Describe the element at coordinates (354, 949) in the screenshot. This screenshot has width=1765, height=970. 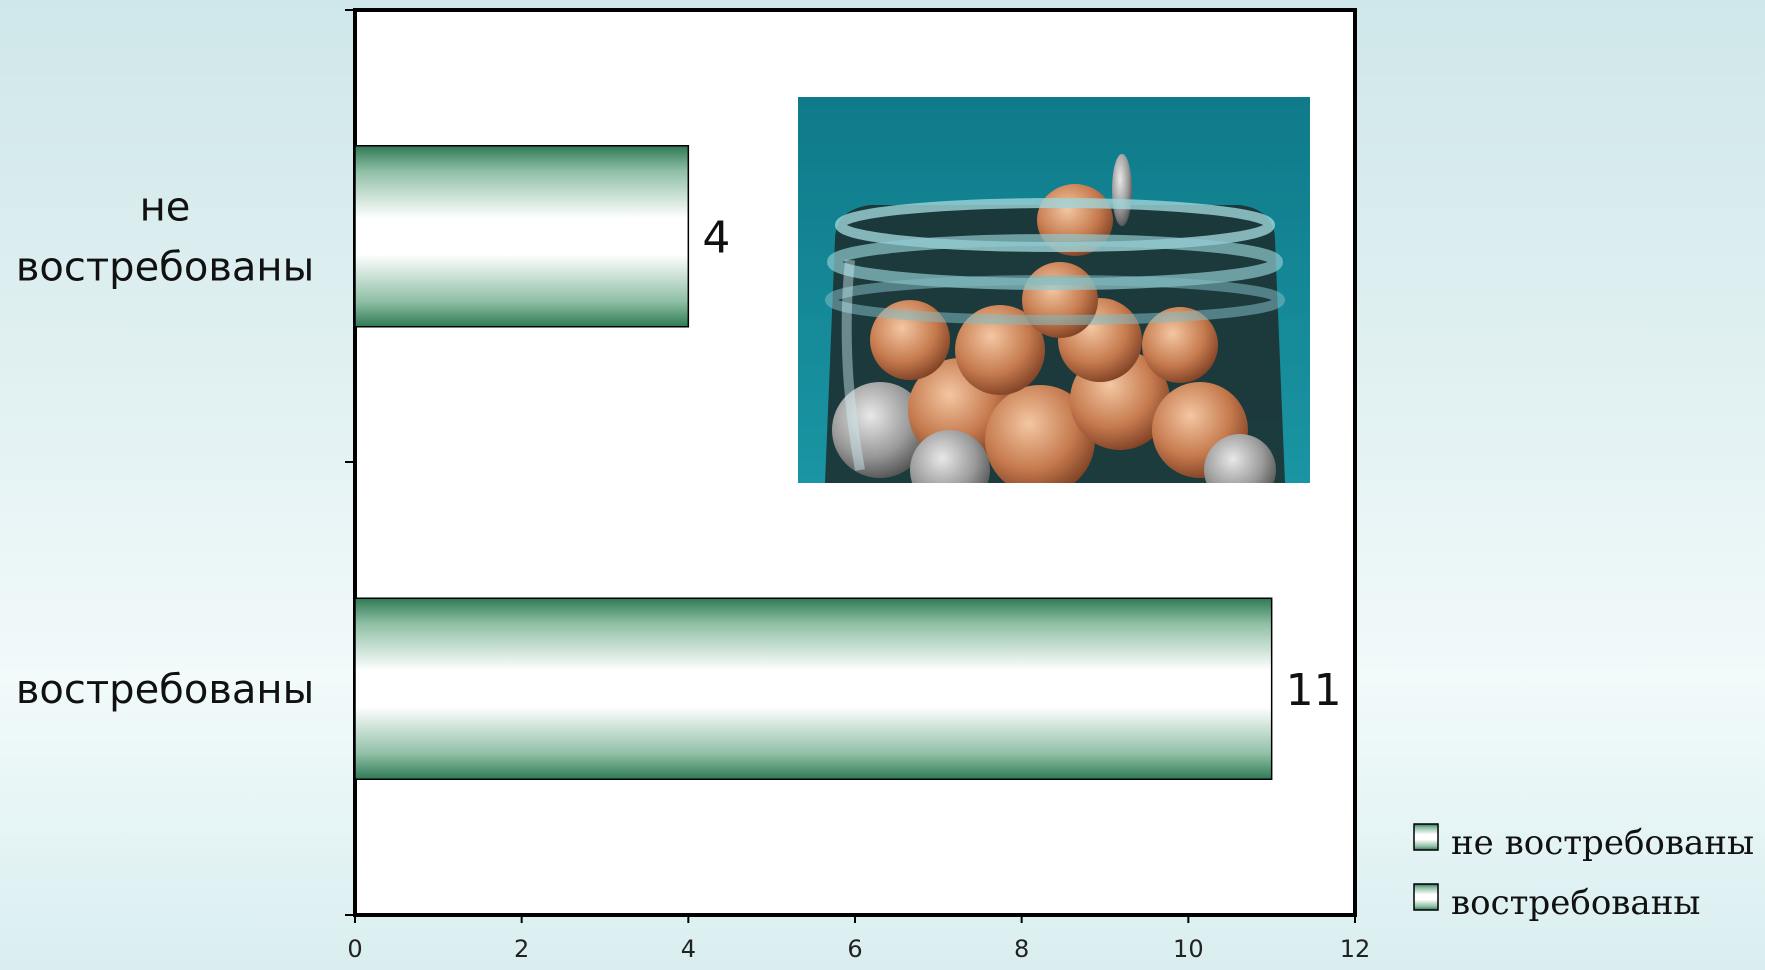
I see `x-tick-label-0: 0` at that location.